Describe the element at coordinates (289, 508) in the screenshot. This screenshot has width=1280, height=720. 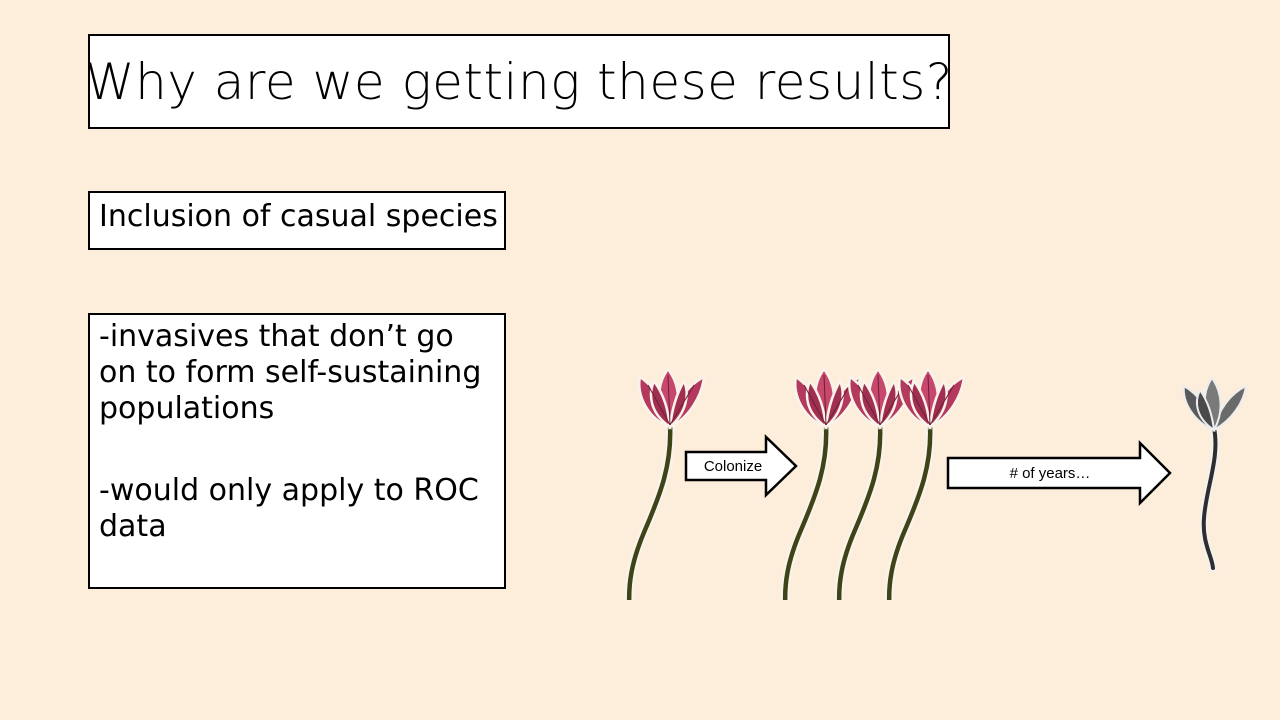
I see `bullet-point-2: -would only apply to ROC data` at that location.